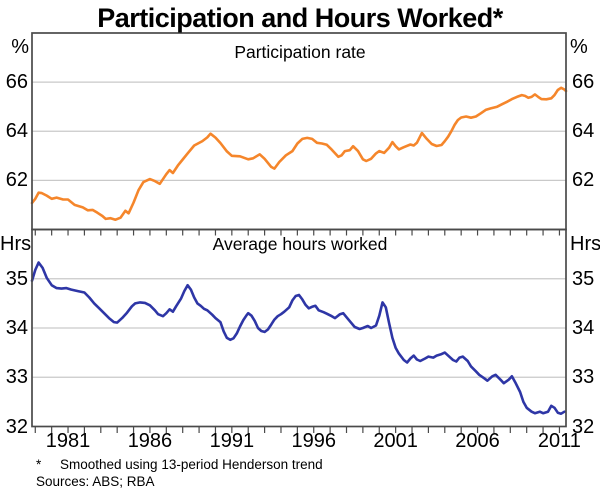 This screenshot has width=600, height=499. Describe the element at coordinates (585, 243) in the screenshot. I see `unit-label-right-1: Hrs` at that location.